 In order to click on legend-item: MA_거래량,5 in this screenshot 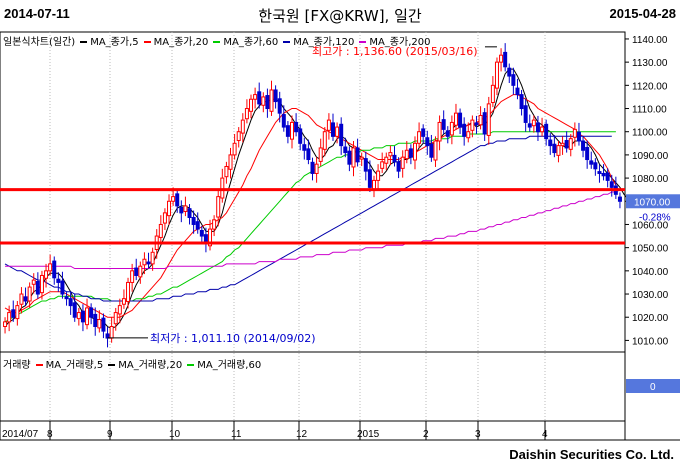, I will do `click(74, 365)`.